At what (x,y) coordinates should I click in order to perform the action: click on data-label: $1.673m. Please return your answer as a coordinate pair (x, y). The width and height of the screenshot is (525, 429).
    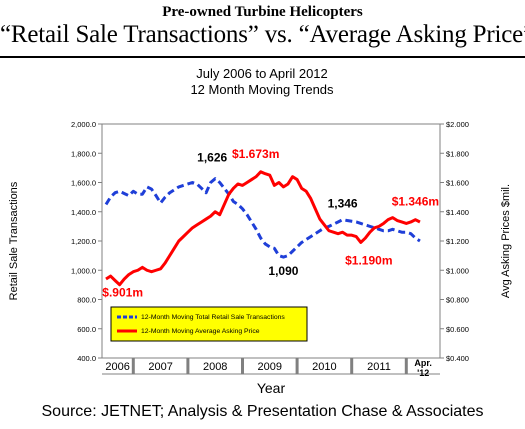
    Looking at the image, I should click on (255, 154).